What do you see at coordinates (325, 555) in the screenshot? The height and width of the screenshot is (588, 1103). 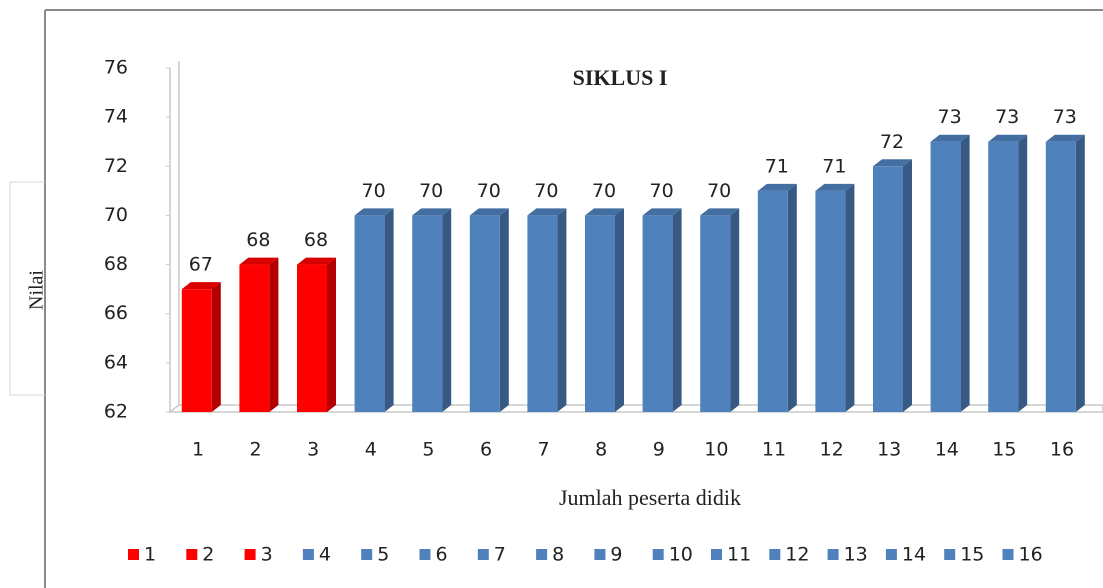 I see `legend-label: 4` at bounding box center [325, 555].